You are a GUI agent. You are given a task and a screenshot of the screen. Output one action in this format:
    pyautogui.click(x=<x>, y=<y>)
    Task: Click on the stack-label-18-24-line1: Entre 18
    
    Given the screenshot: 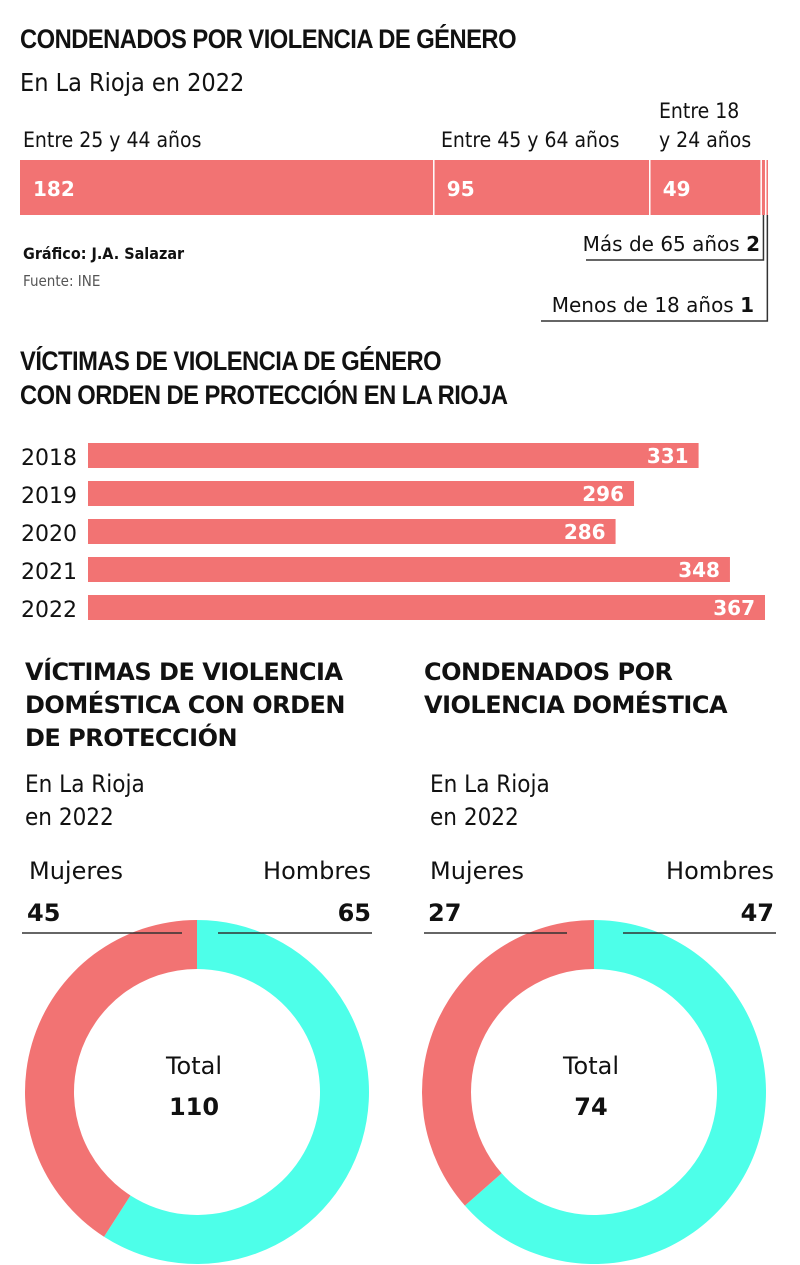 What is the action you would take?
    pyautogui.click(x=699, y=111)
    